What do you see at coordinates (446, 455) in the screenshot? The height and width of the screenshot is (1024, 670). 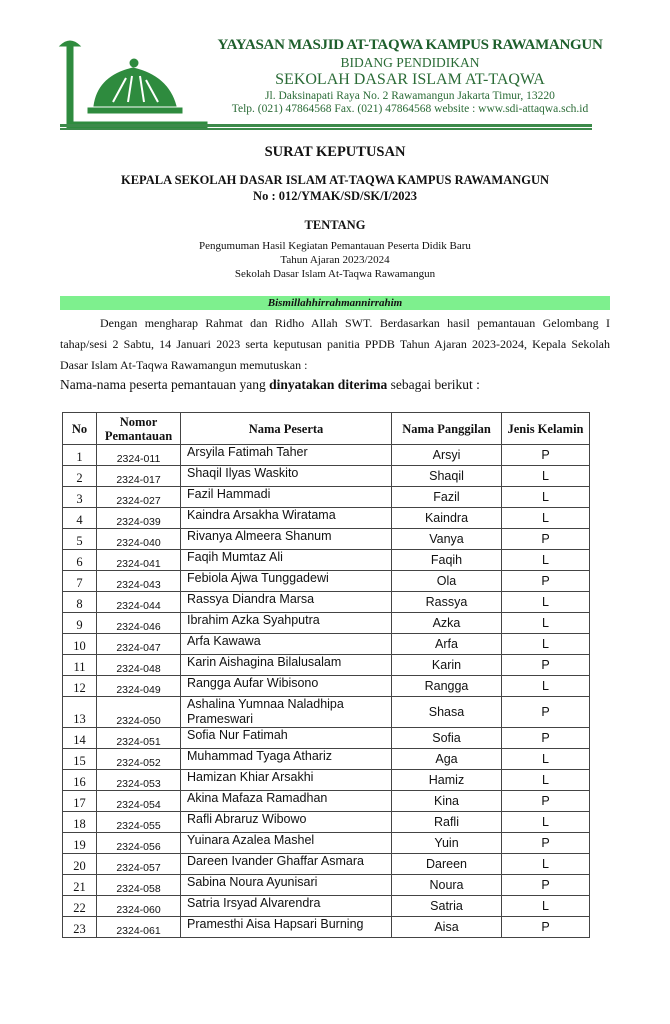 I see `nickname: Arsyi` at bounding box center [446, 455].